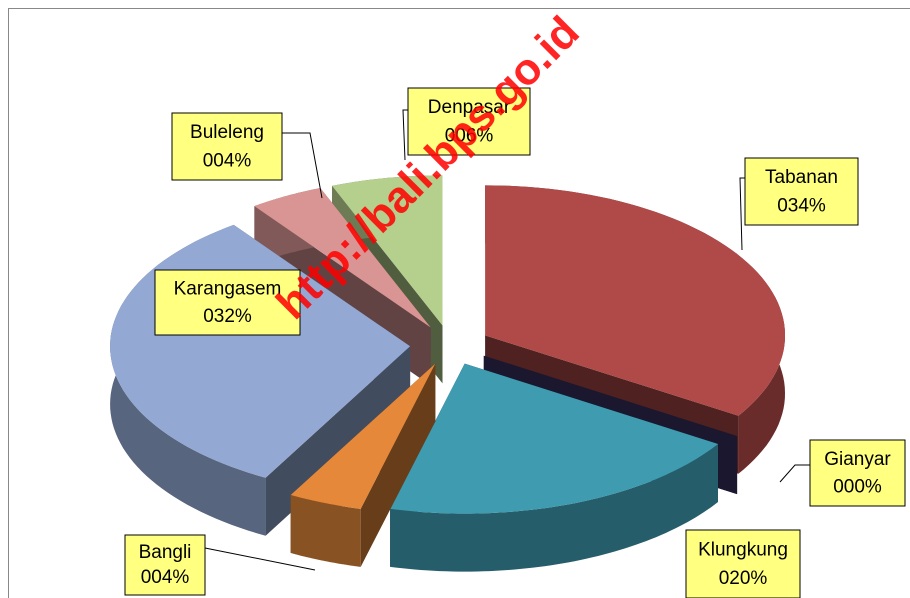 This screenshot has height=598, width=910. I want to click on label-value: 032%, so click(227, 316).